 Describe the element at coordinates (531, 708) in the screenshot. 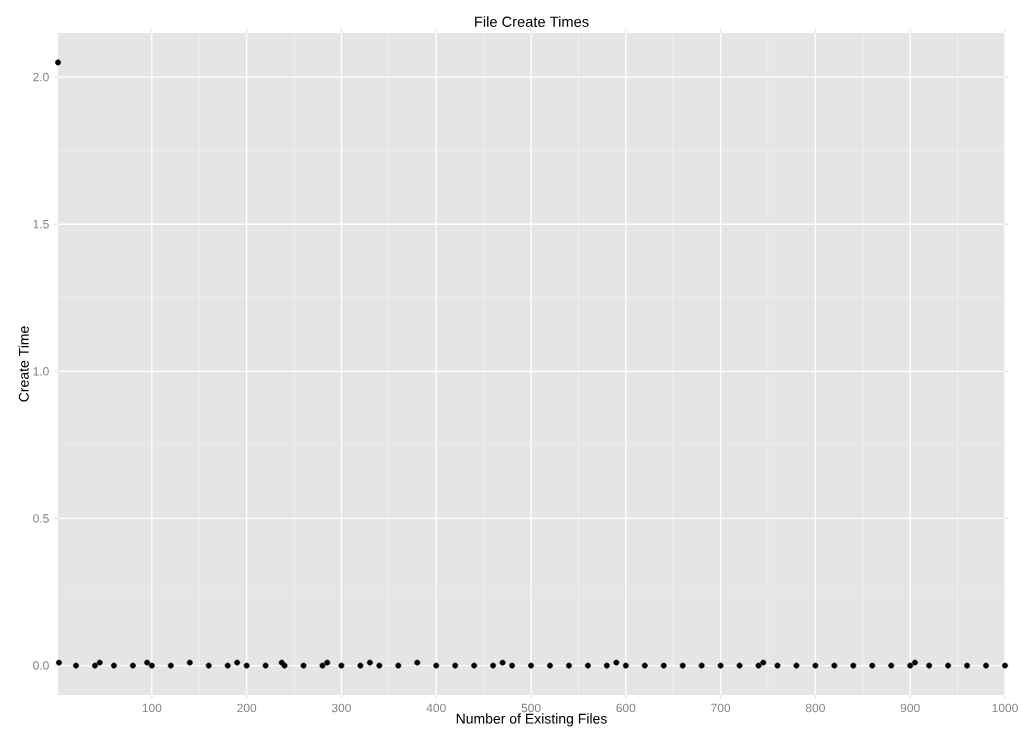

I see `x-tick-label: 500` at that location.